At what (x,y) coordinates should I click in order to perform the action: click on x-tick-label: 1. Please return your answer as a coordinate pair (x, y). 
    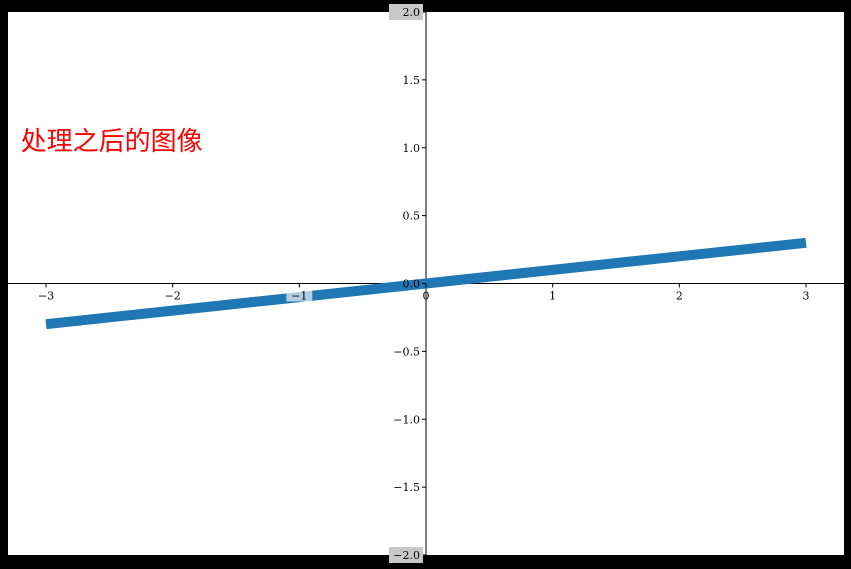
    Looking at the image, I should click on (552, 296).